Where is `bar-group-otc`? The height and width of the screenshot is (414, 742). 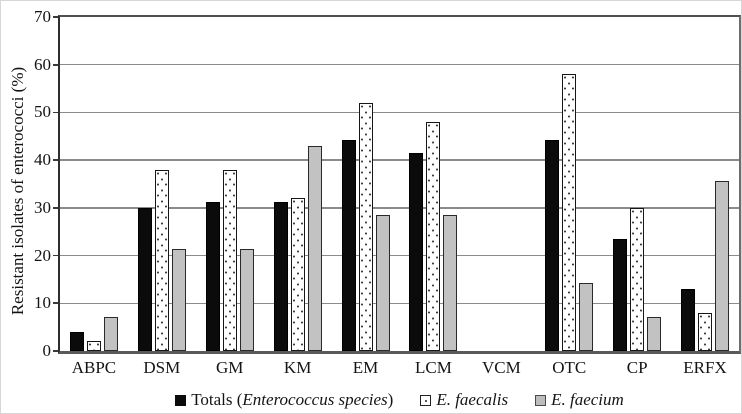
bar-group-otc is located at coordinates (569, 184).